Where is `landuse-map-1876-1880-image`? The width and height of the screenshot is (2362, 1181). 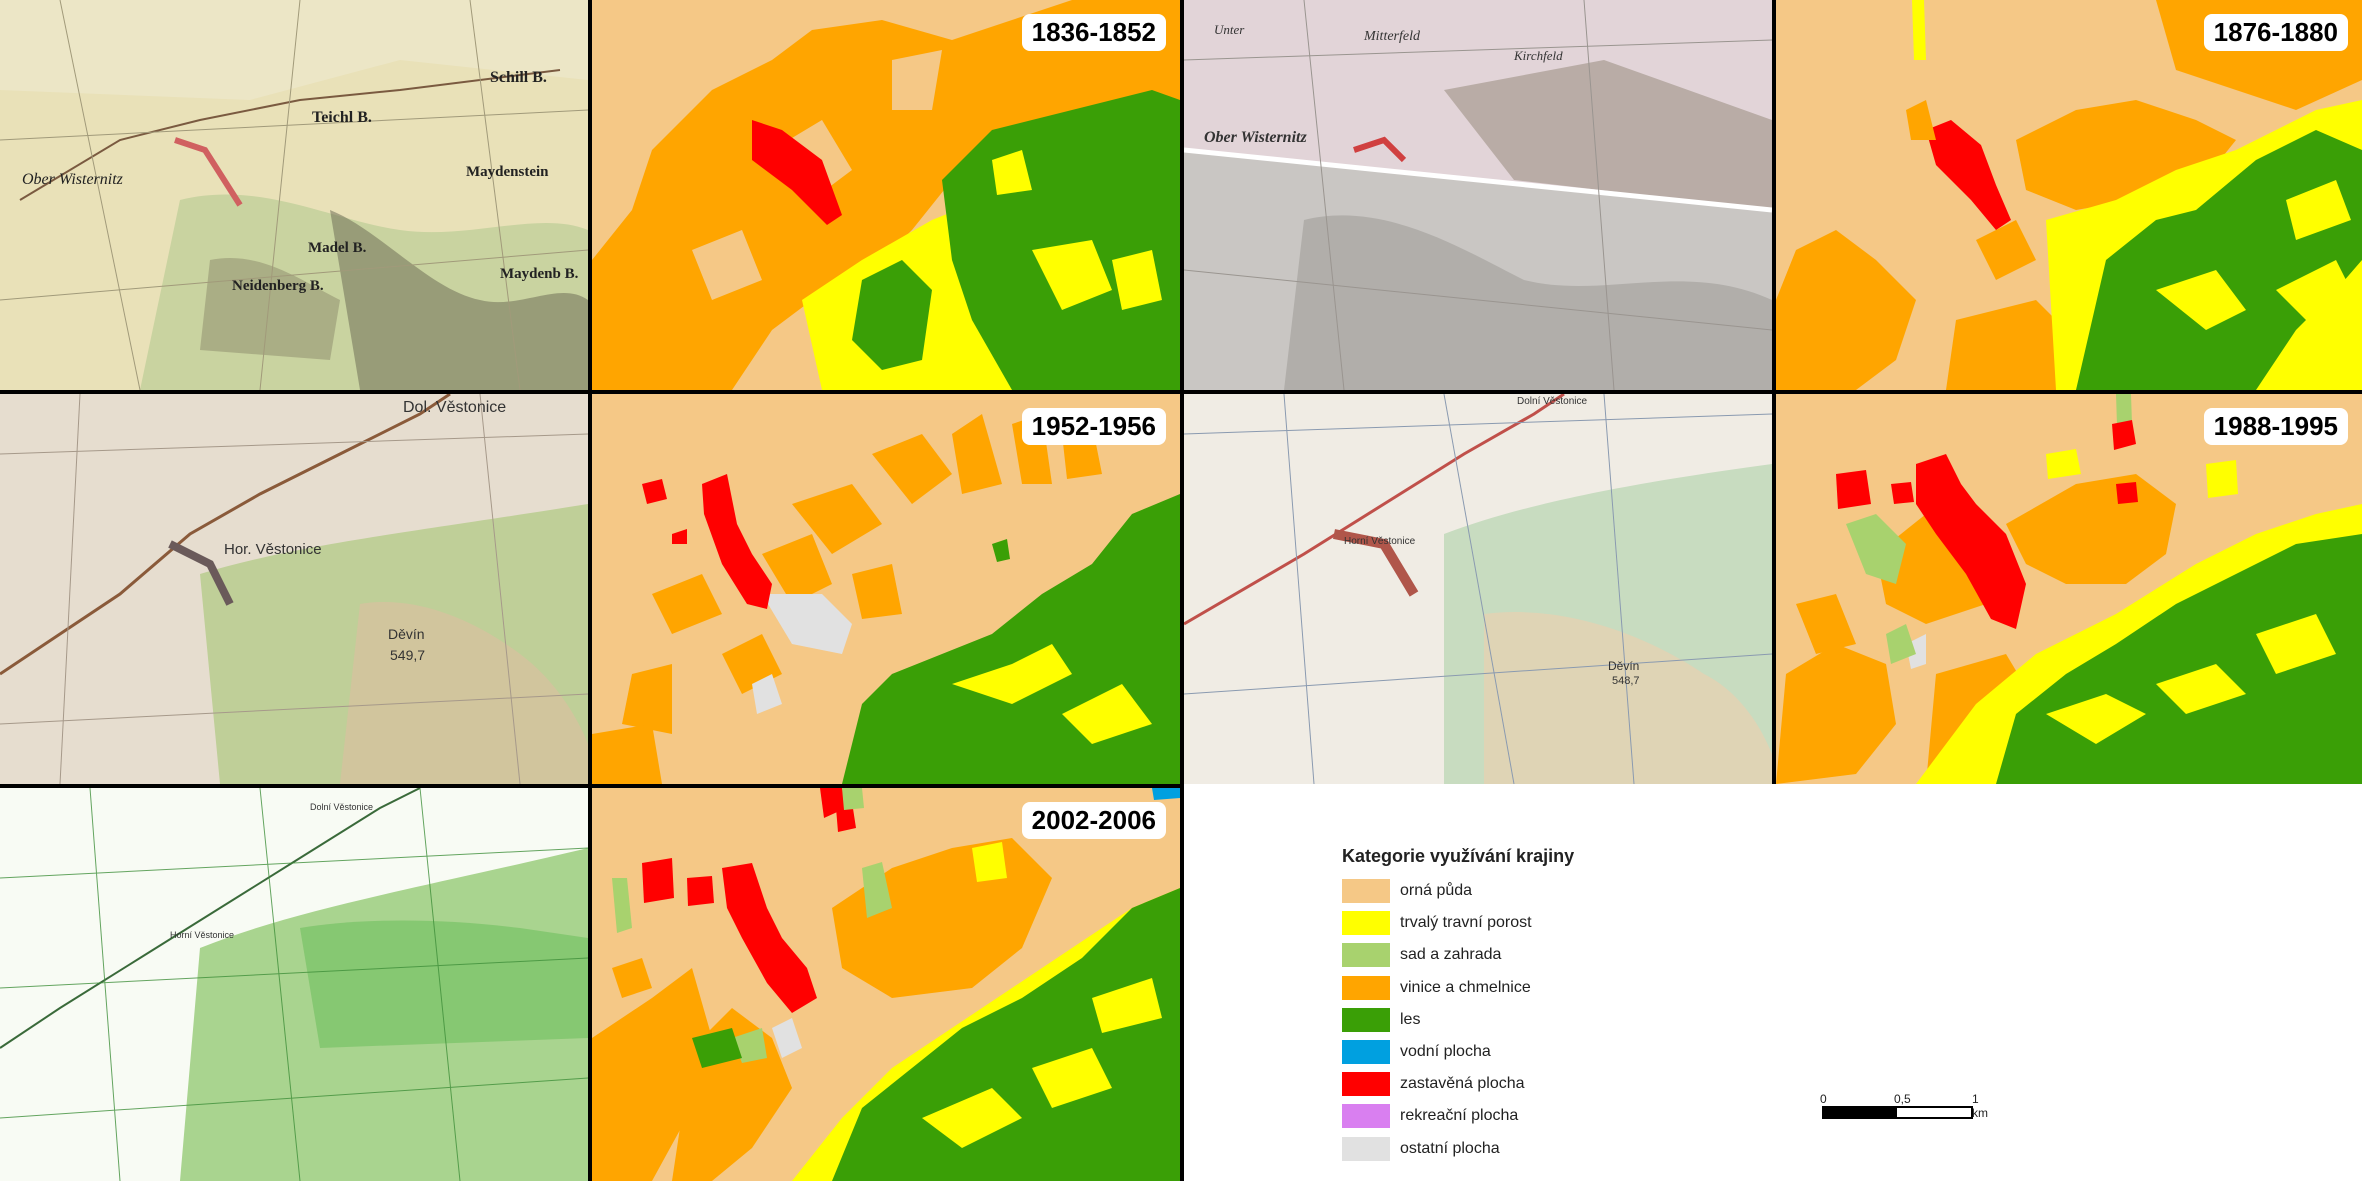
landuse-map-1876-1880-image is located at coordinates (2069, 195).